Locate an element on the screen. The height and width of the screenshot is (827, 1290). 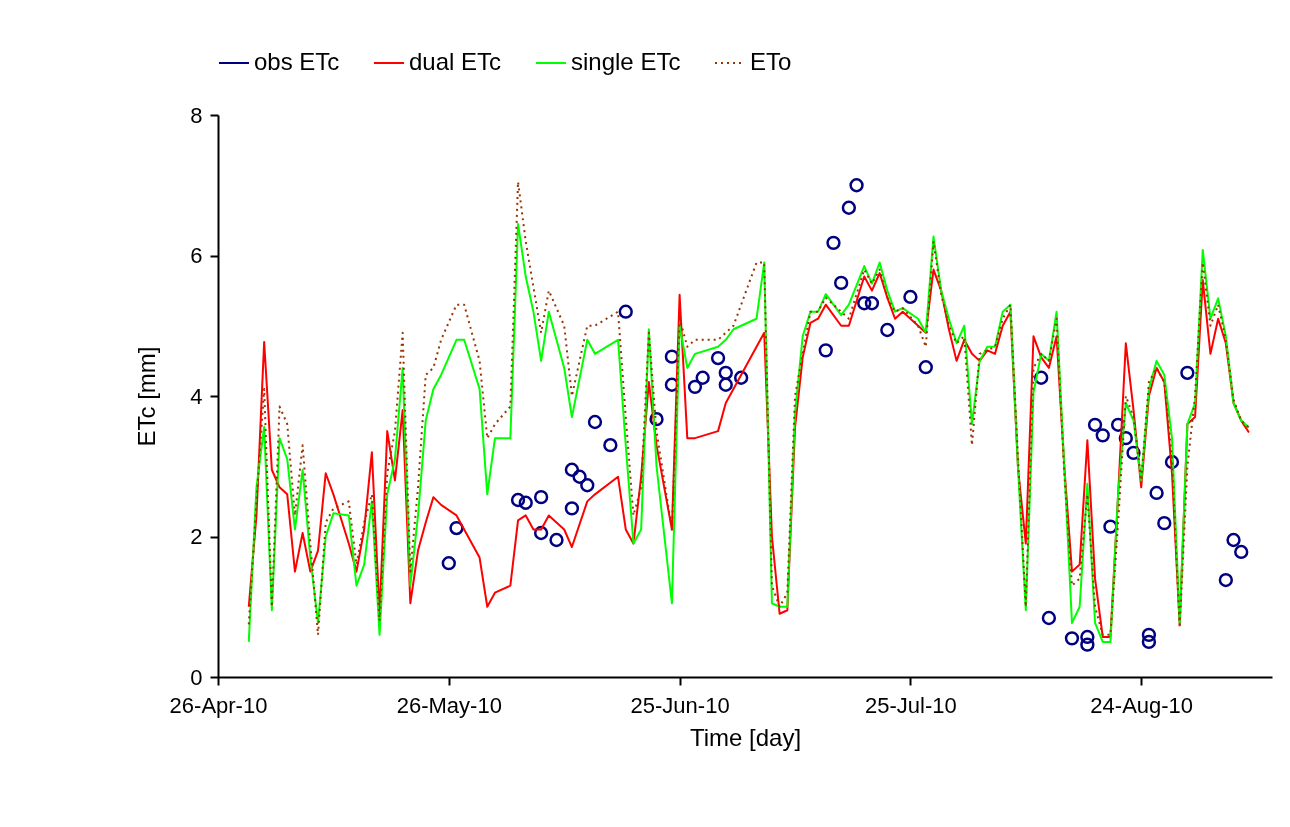
x-tick-label: 25-Jun-10 is located at coordinates (680, 705).